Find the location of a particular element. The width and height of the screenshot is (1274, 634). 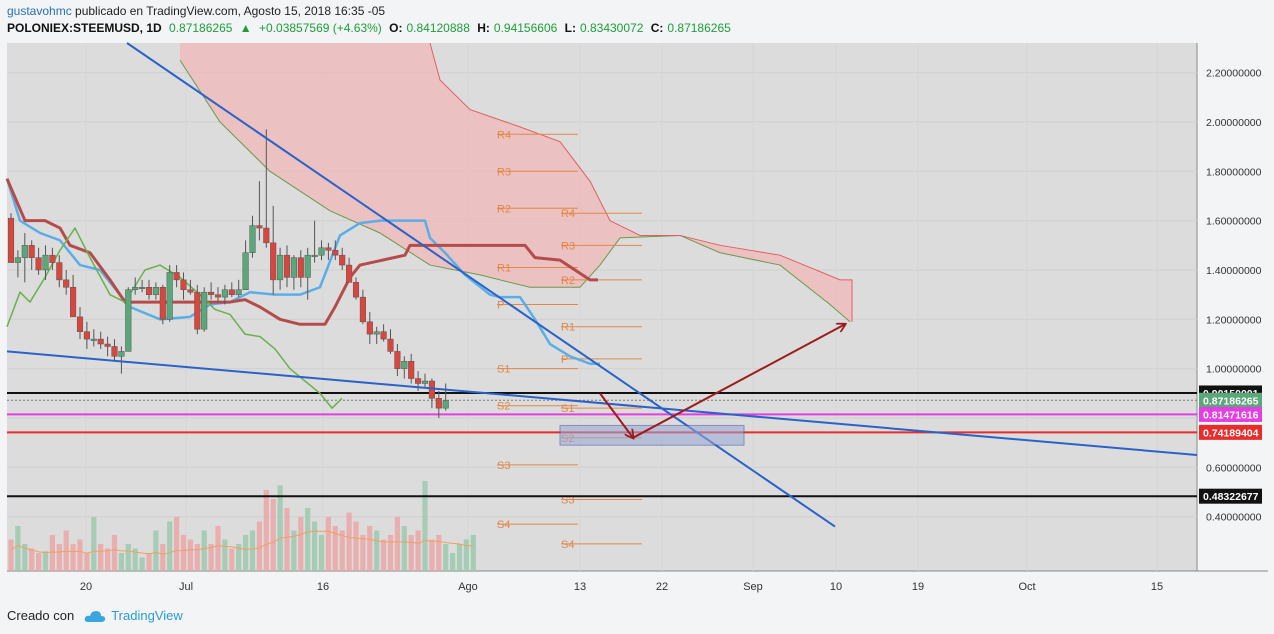

up-arrow-icon: ▲ is located at coordinates (245, 28).